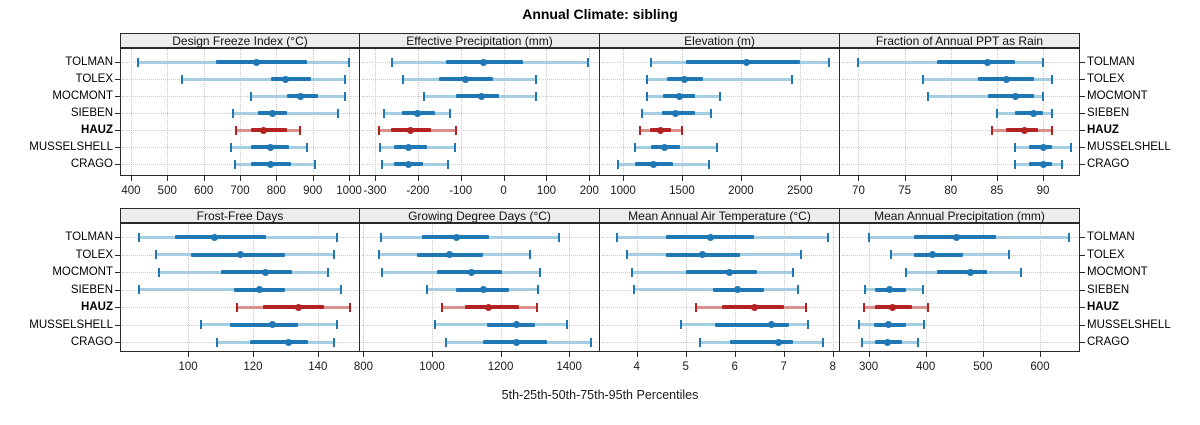 The image size is (1200, 425). I want to click on x-tick-label: 700, so click(240, 191).